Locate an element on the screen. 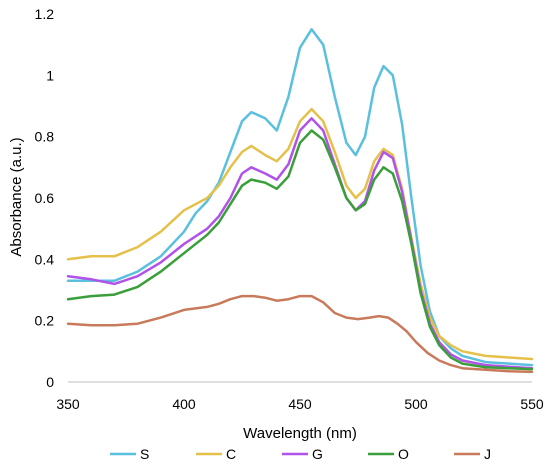 Image resolution: width=550 pixels, height=471 pixels. x-tick-label: 400 is located at coordinates (184, 404).